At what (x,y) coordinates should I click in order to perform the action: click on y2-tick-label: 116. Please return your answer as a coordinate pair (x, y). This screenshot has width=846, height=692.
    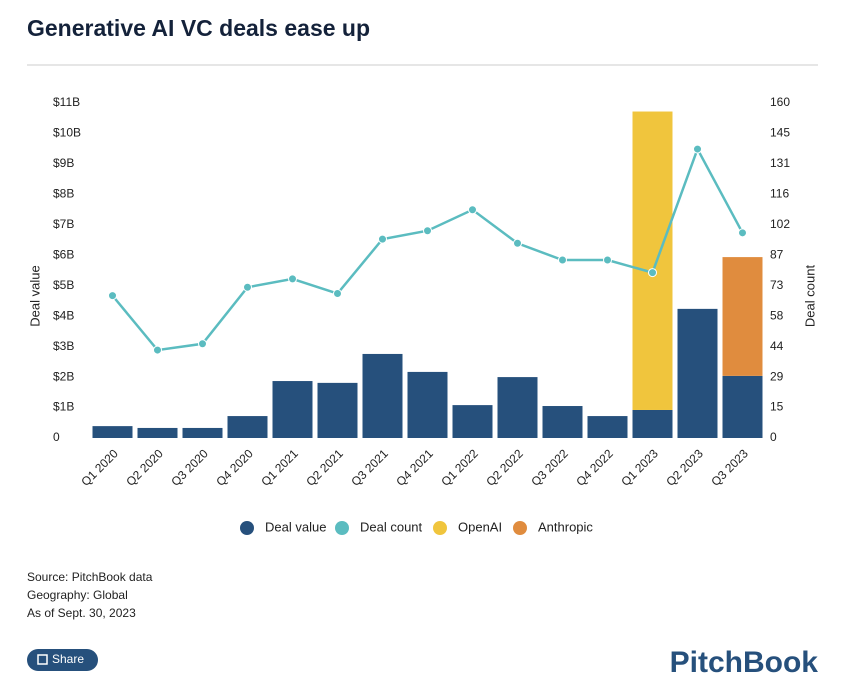
    Looking at the image, I should click on (779, 194).